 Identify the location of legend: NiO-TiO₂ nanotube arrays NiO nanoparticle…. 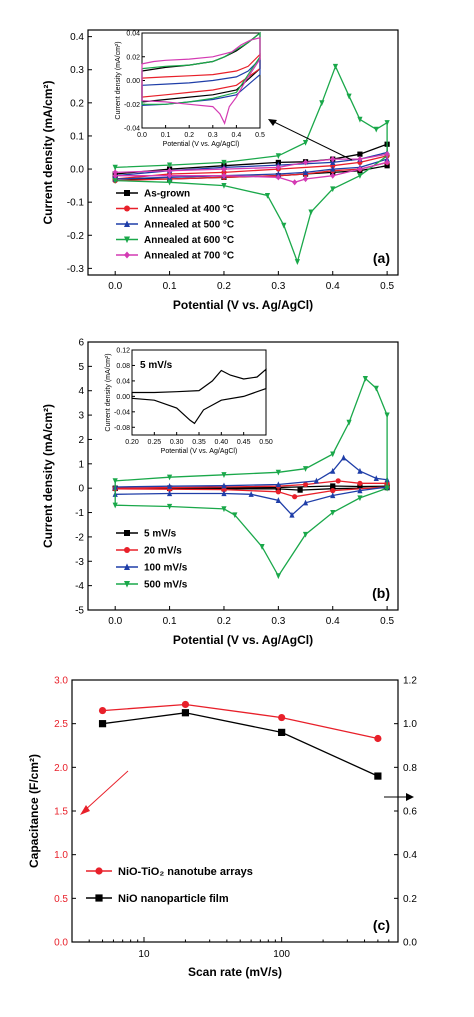
(169, 885).